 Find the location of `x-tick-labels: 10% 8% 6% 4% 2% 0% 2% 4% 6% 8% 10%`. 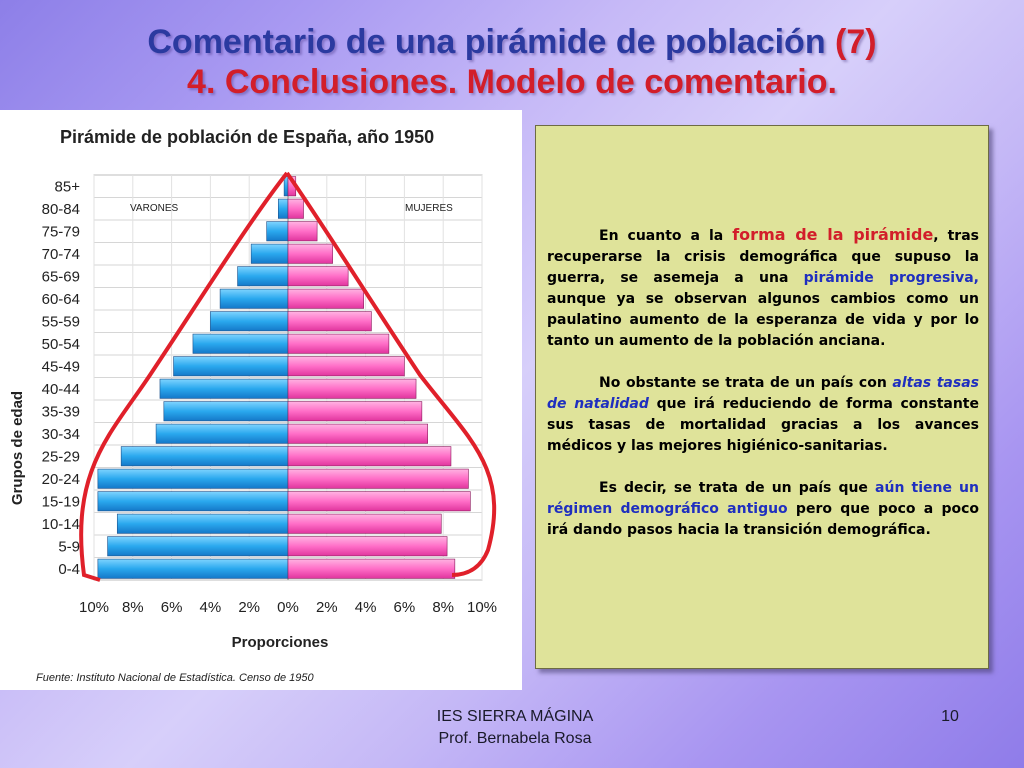

x-tick-labels: 10% 8% 6% 4% 2% 0% 2% 4% 6% 8% 10% is located at coordinates (288, 607).